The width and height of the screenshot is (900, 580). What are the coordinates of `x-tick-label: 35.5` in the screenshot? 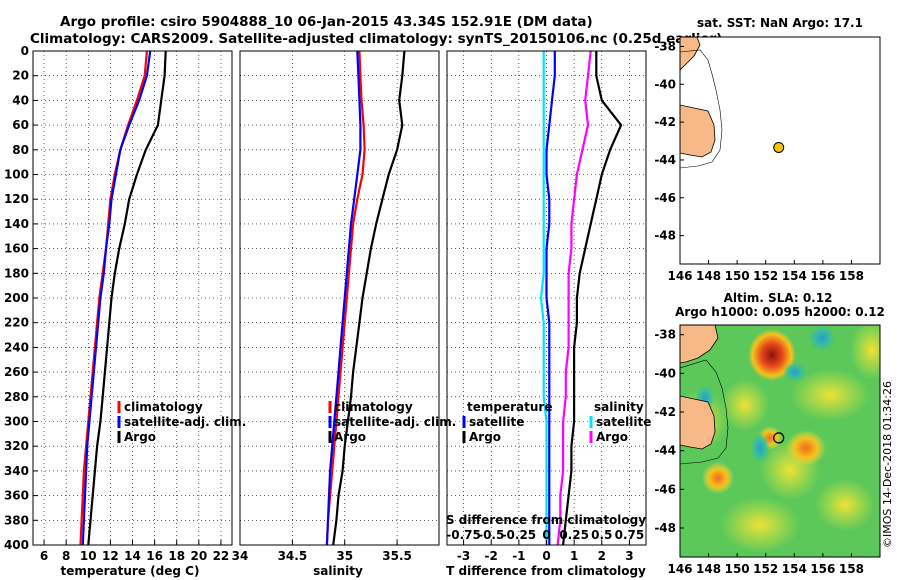 It's located at (397, 556).